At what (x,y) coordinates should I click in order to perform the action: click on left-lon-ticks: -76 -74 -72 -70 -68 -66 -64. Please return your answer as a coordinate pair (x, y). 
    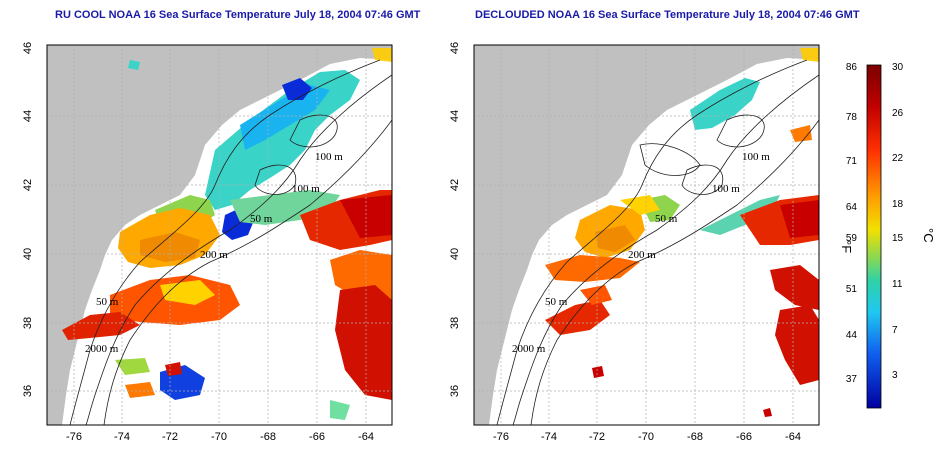
    Looking at the image, I should click on (220, 437).